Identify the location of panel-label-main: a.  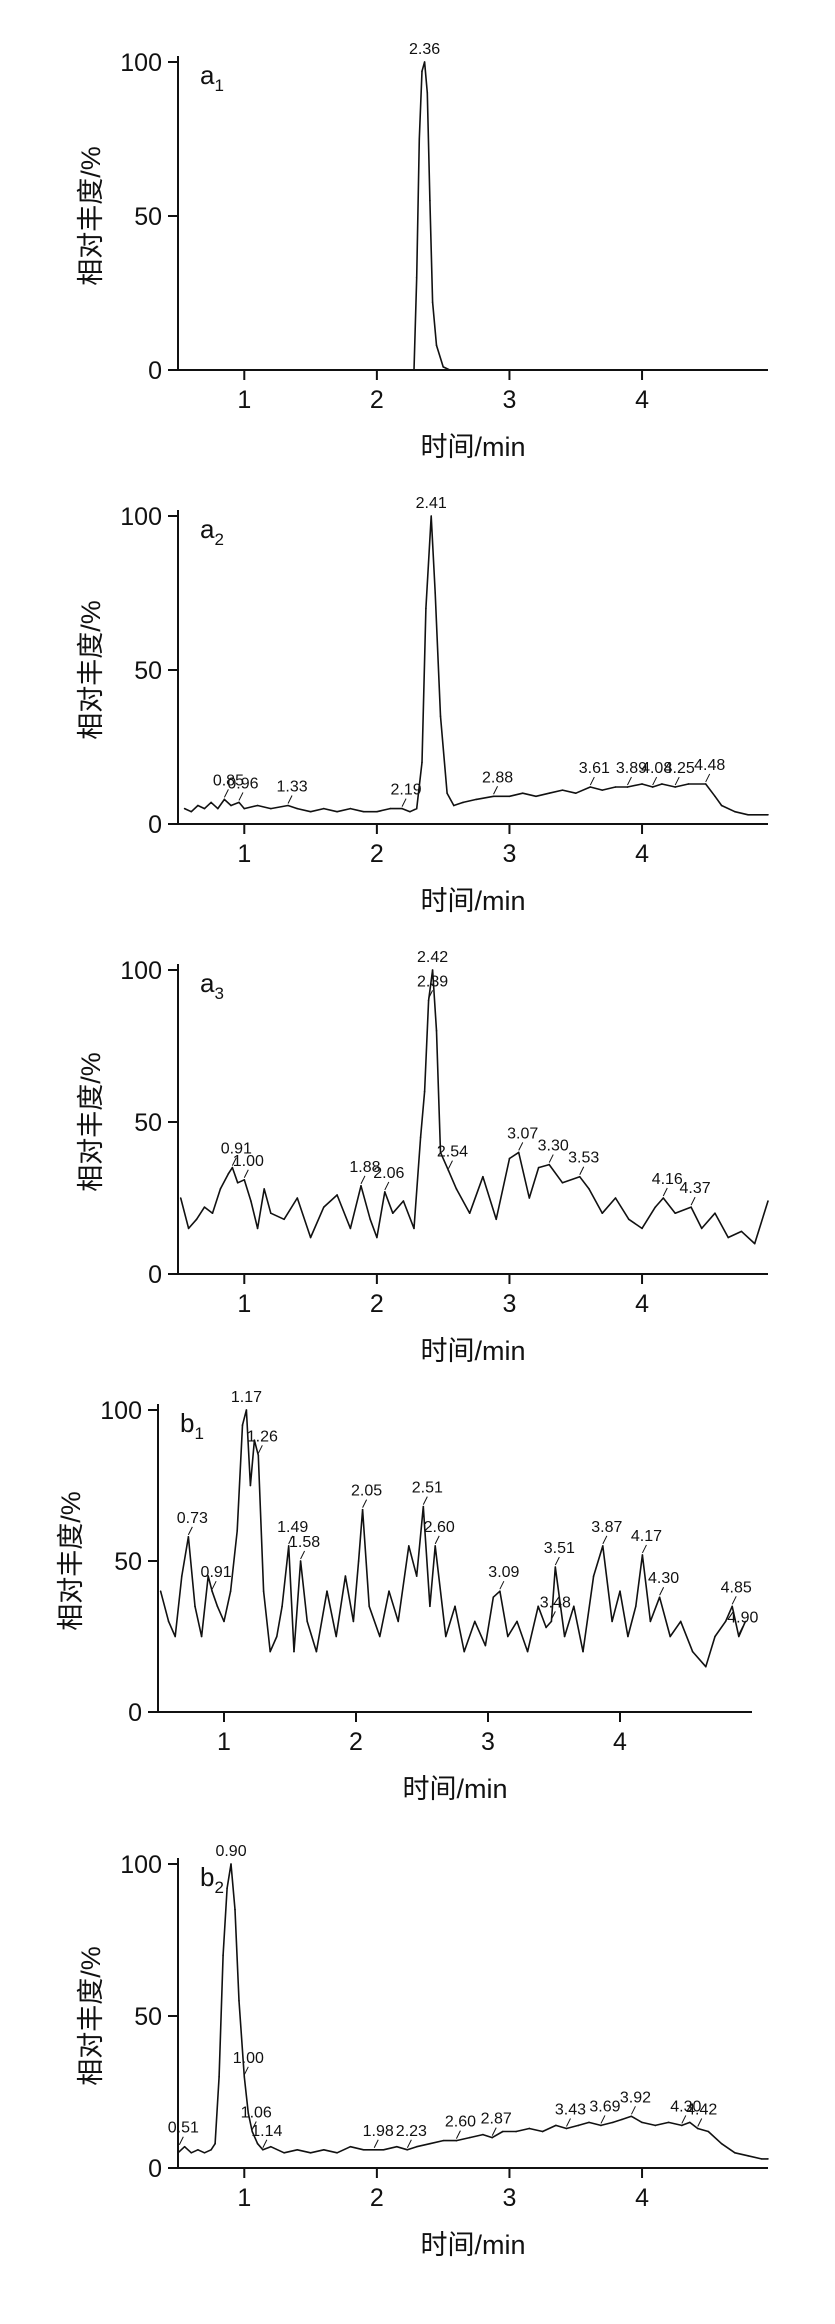
(207, 983).